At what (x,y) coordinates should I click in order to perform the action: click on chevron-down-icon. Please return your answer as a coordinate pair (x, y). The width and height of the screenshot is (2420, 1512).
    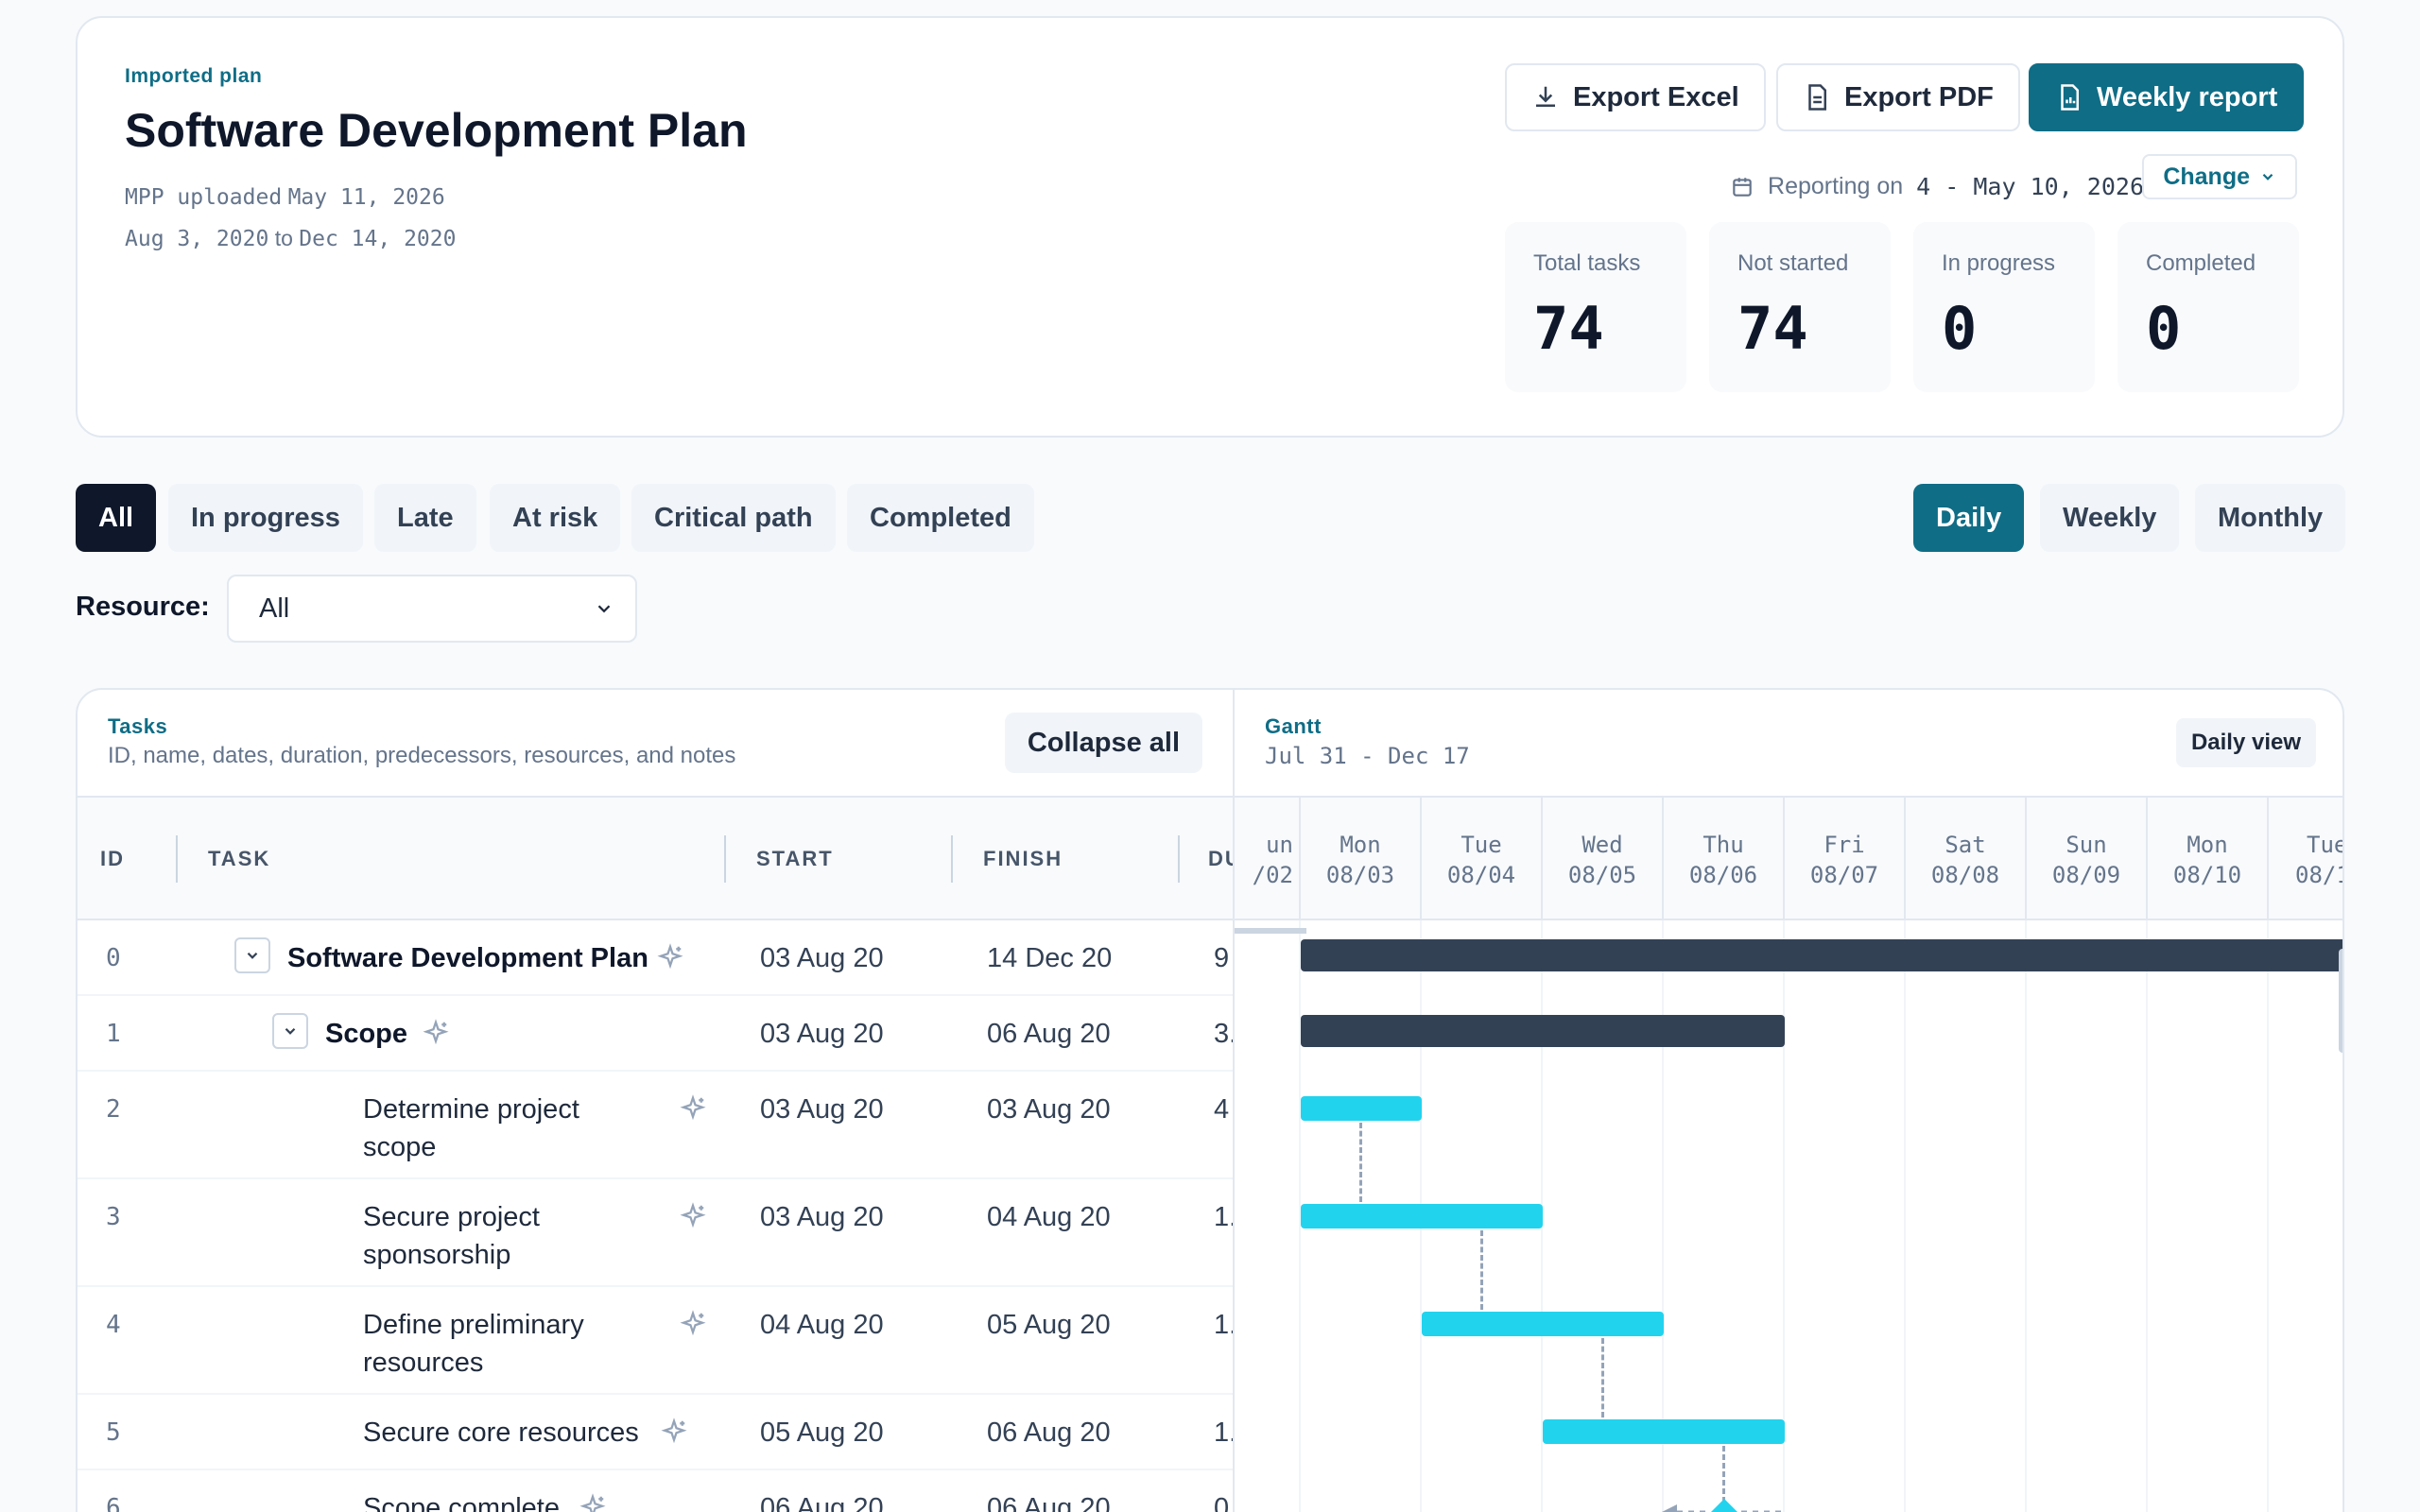
    Looking at the image, I should click on (2267, 176).